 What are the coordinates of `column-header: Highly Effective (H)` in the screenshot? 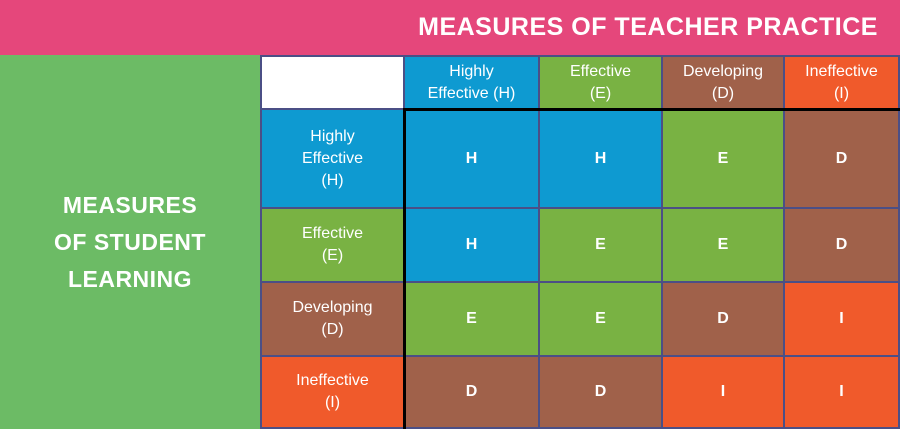 It's located at (471, 82).